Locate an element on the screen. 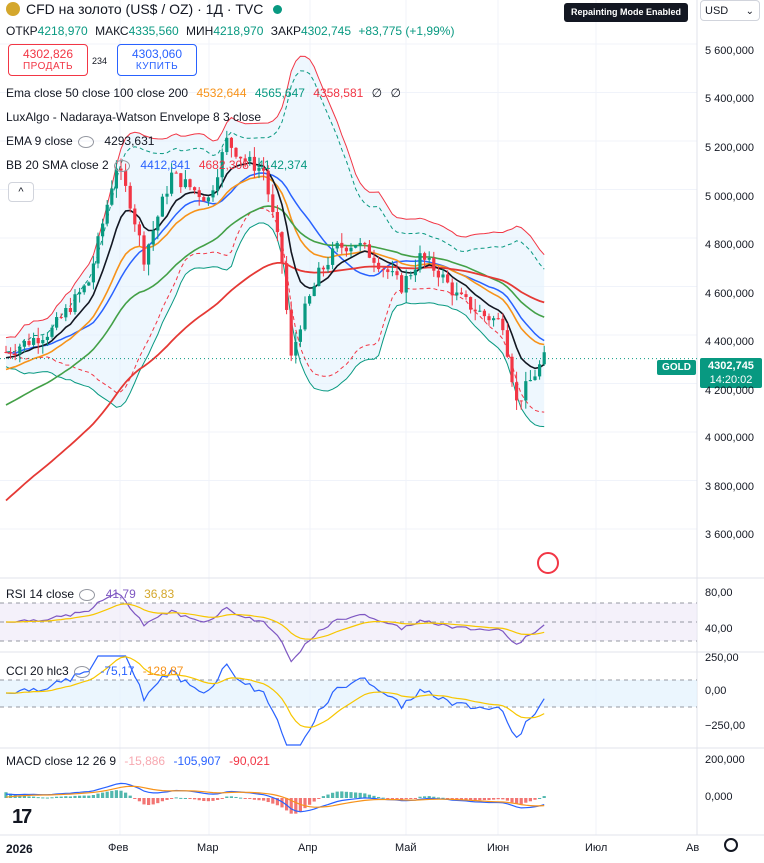 The height and width of the screenshot is (863, 764). price-axis-label: 5 600,000 is located at coordinates (729, 51).